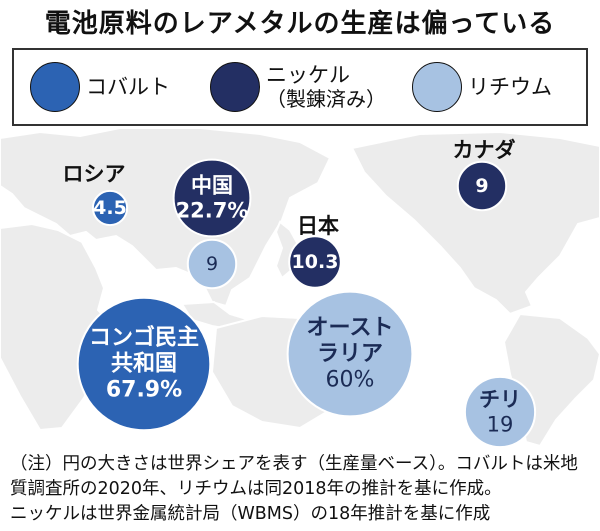 The width and height of the screenshot is (600, 531). Describe the element at coordinates (500, 425) in the screenshot. I see `value-label: 19` at that location.